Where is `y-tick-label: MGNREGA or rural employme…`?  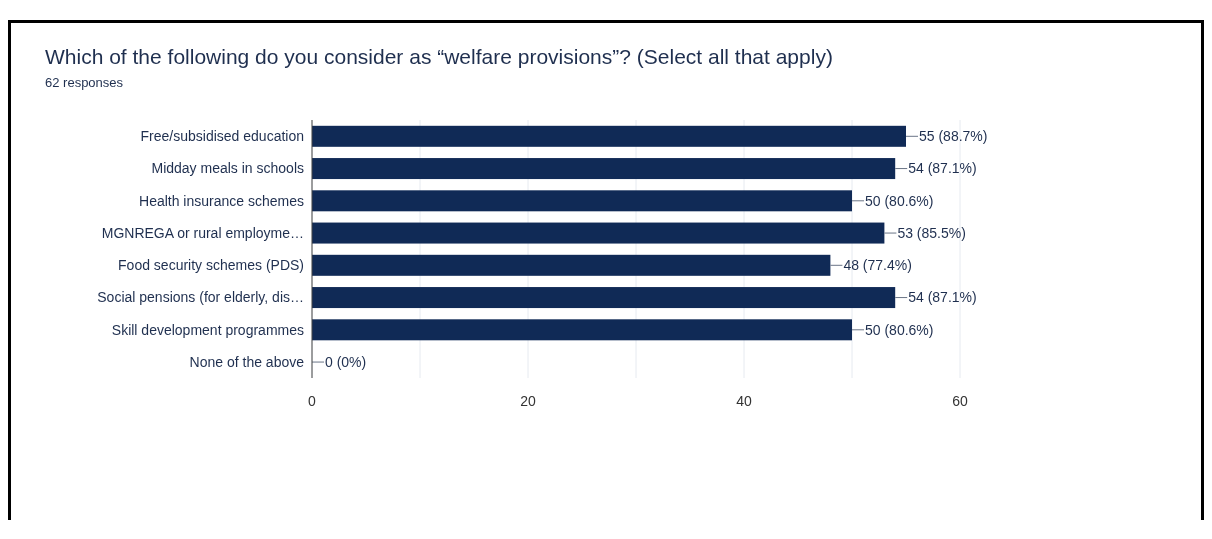
y-tick-label: MGNREGA or rural employme… is located at coordinates (202, 232).